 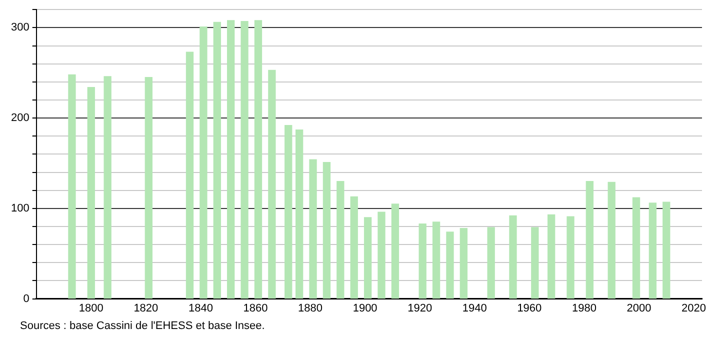 I want to click on y-tick-label: 100, so click(x=20, y=208).